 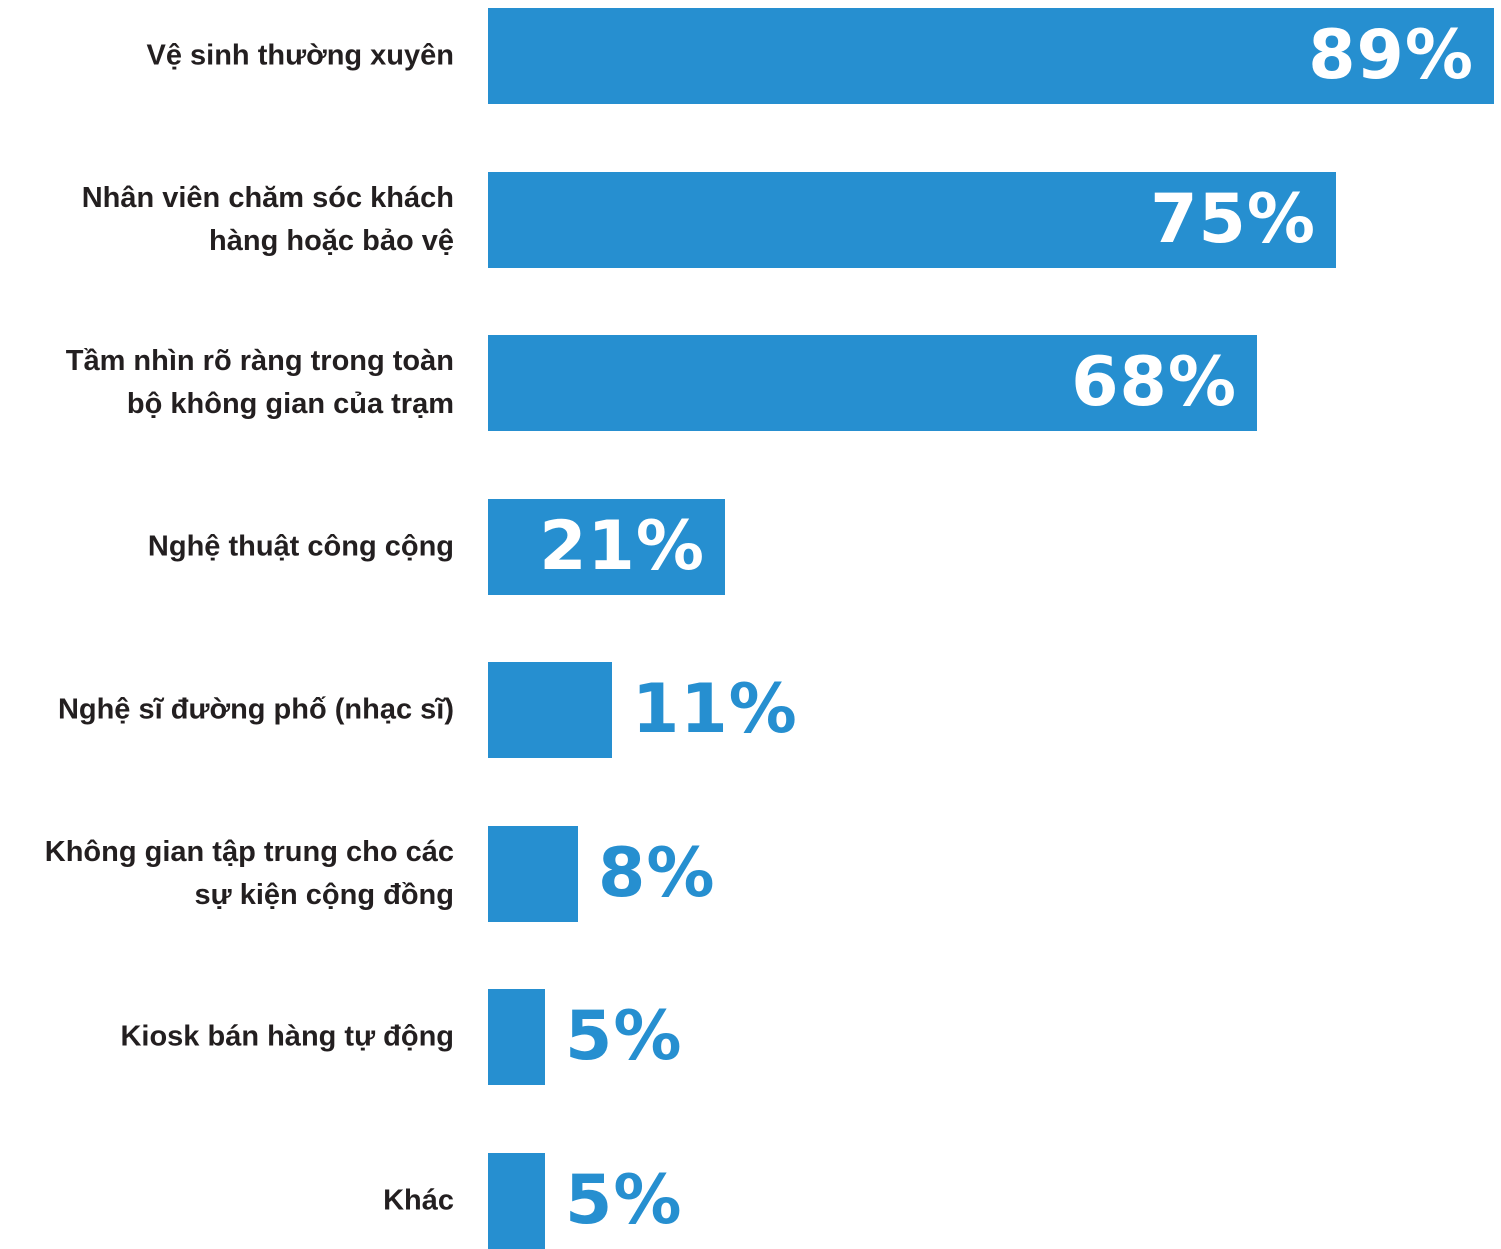 What do you see at coordinates (1391, 55) in the screenshot?
I see `bar-value-label: 89%` at bounding box center [1391, 55].